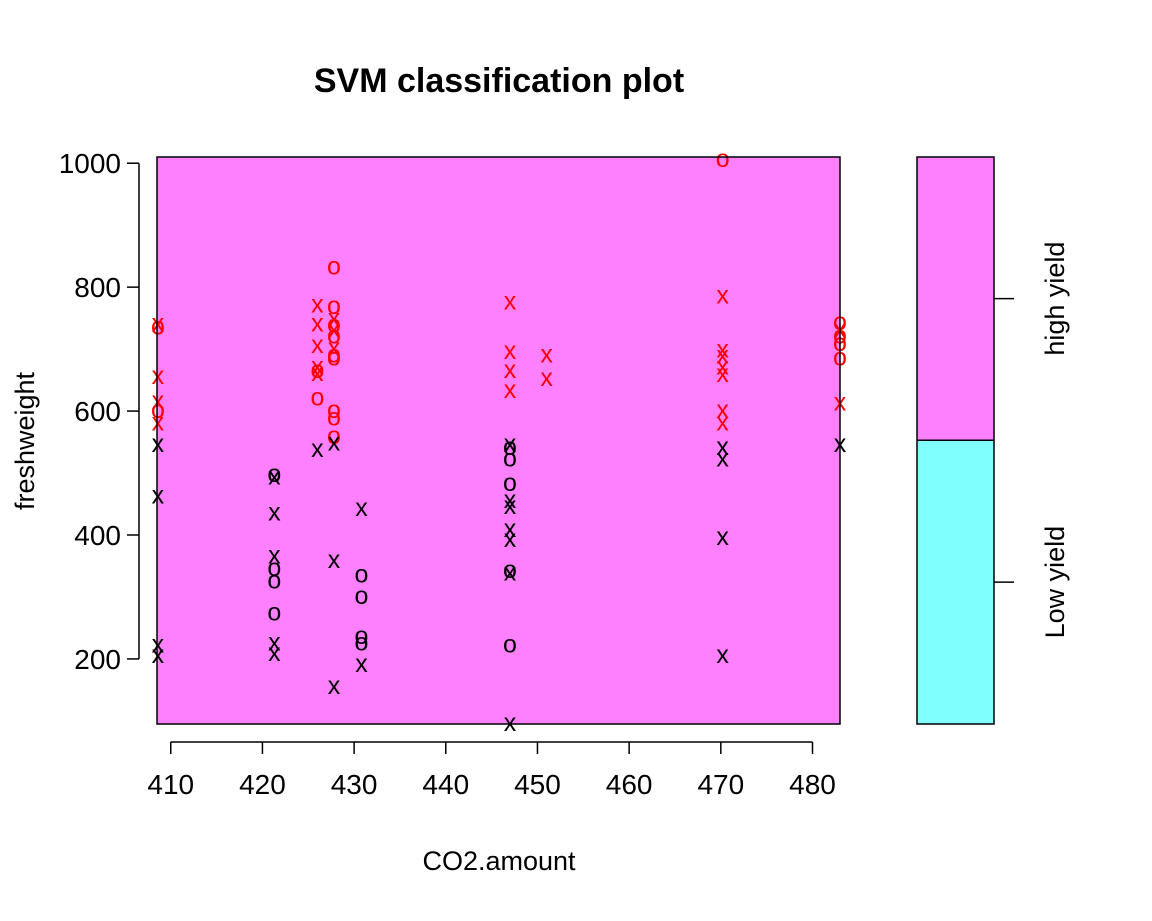 This screenshot has height=921, width=1152. I want to click on y-tick-label: 200, so click(97, 659).